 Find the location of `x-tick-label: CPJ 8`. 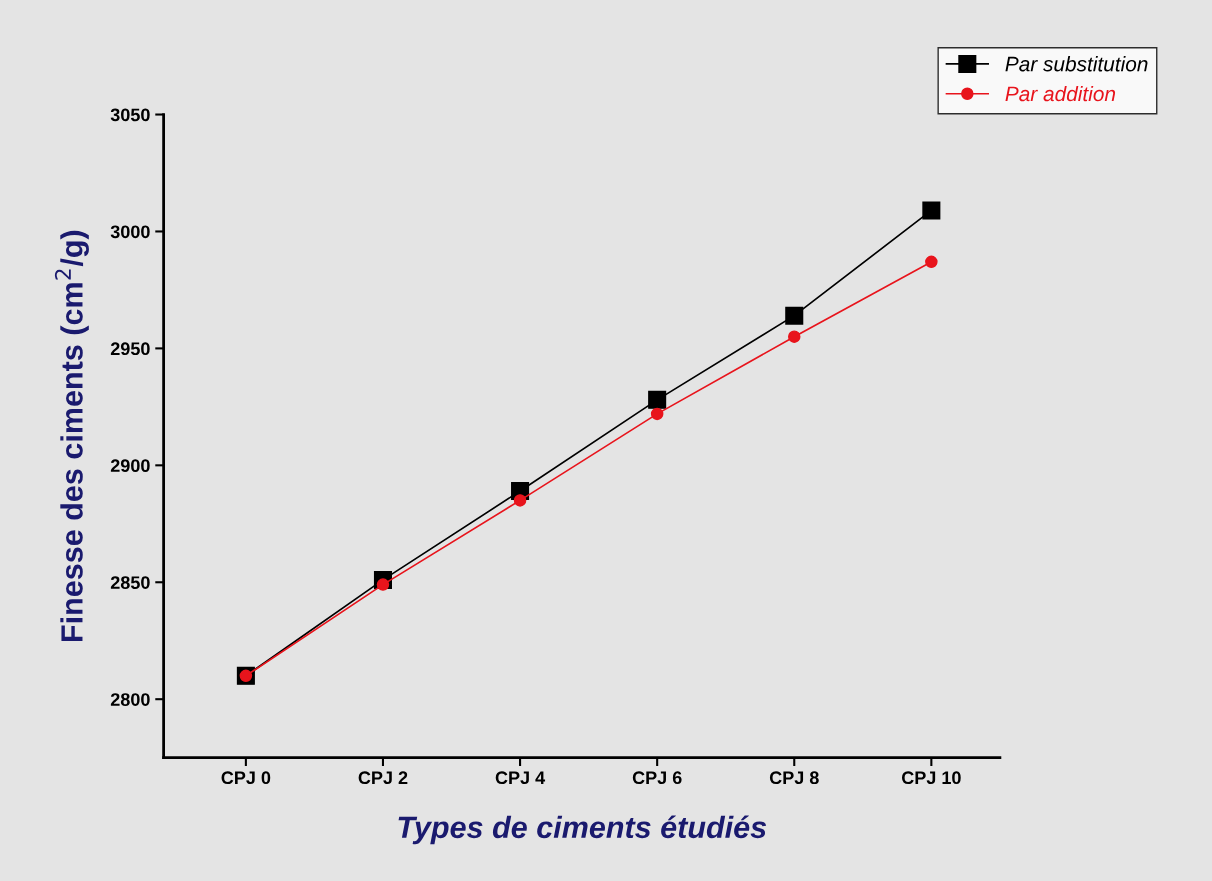

x-tick-label: CPJ 8 is located at coordinates (794, 778).